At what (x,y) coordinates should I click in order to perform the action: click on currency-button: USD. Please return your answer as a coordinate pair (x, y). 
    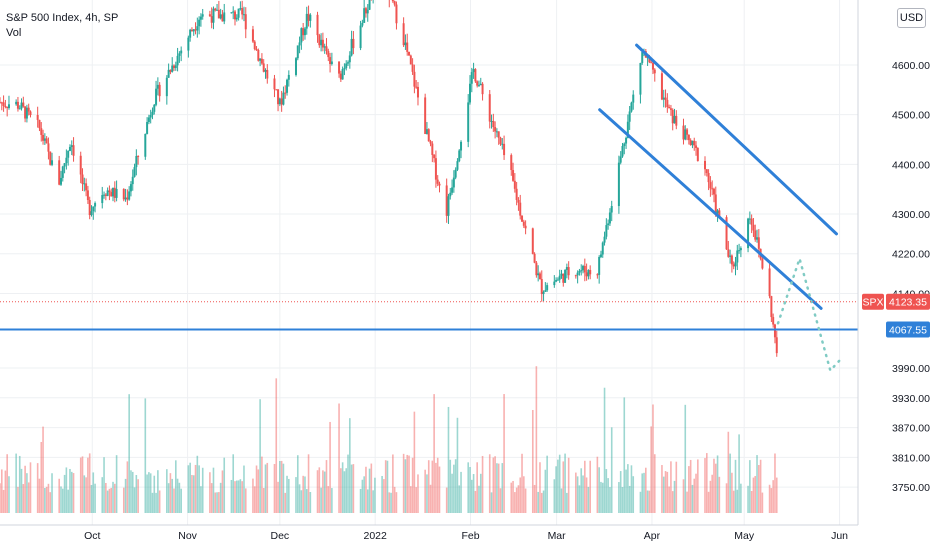
    Looking at the image, I should click on (911, 18).